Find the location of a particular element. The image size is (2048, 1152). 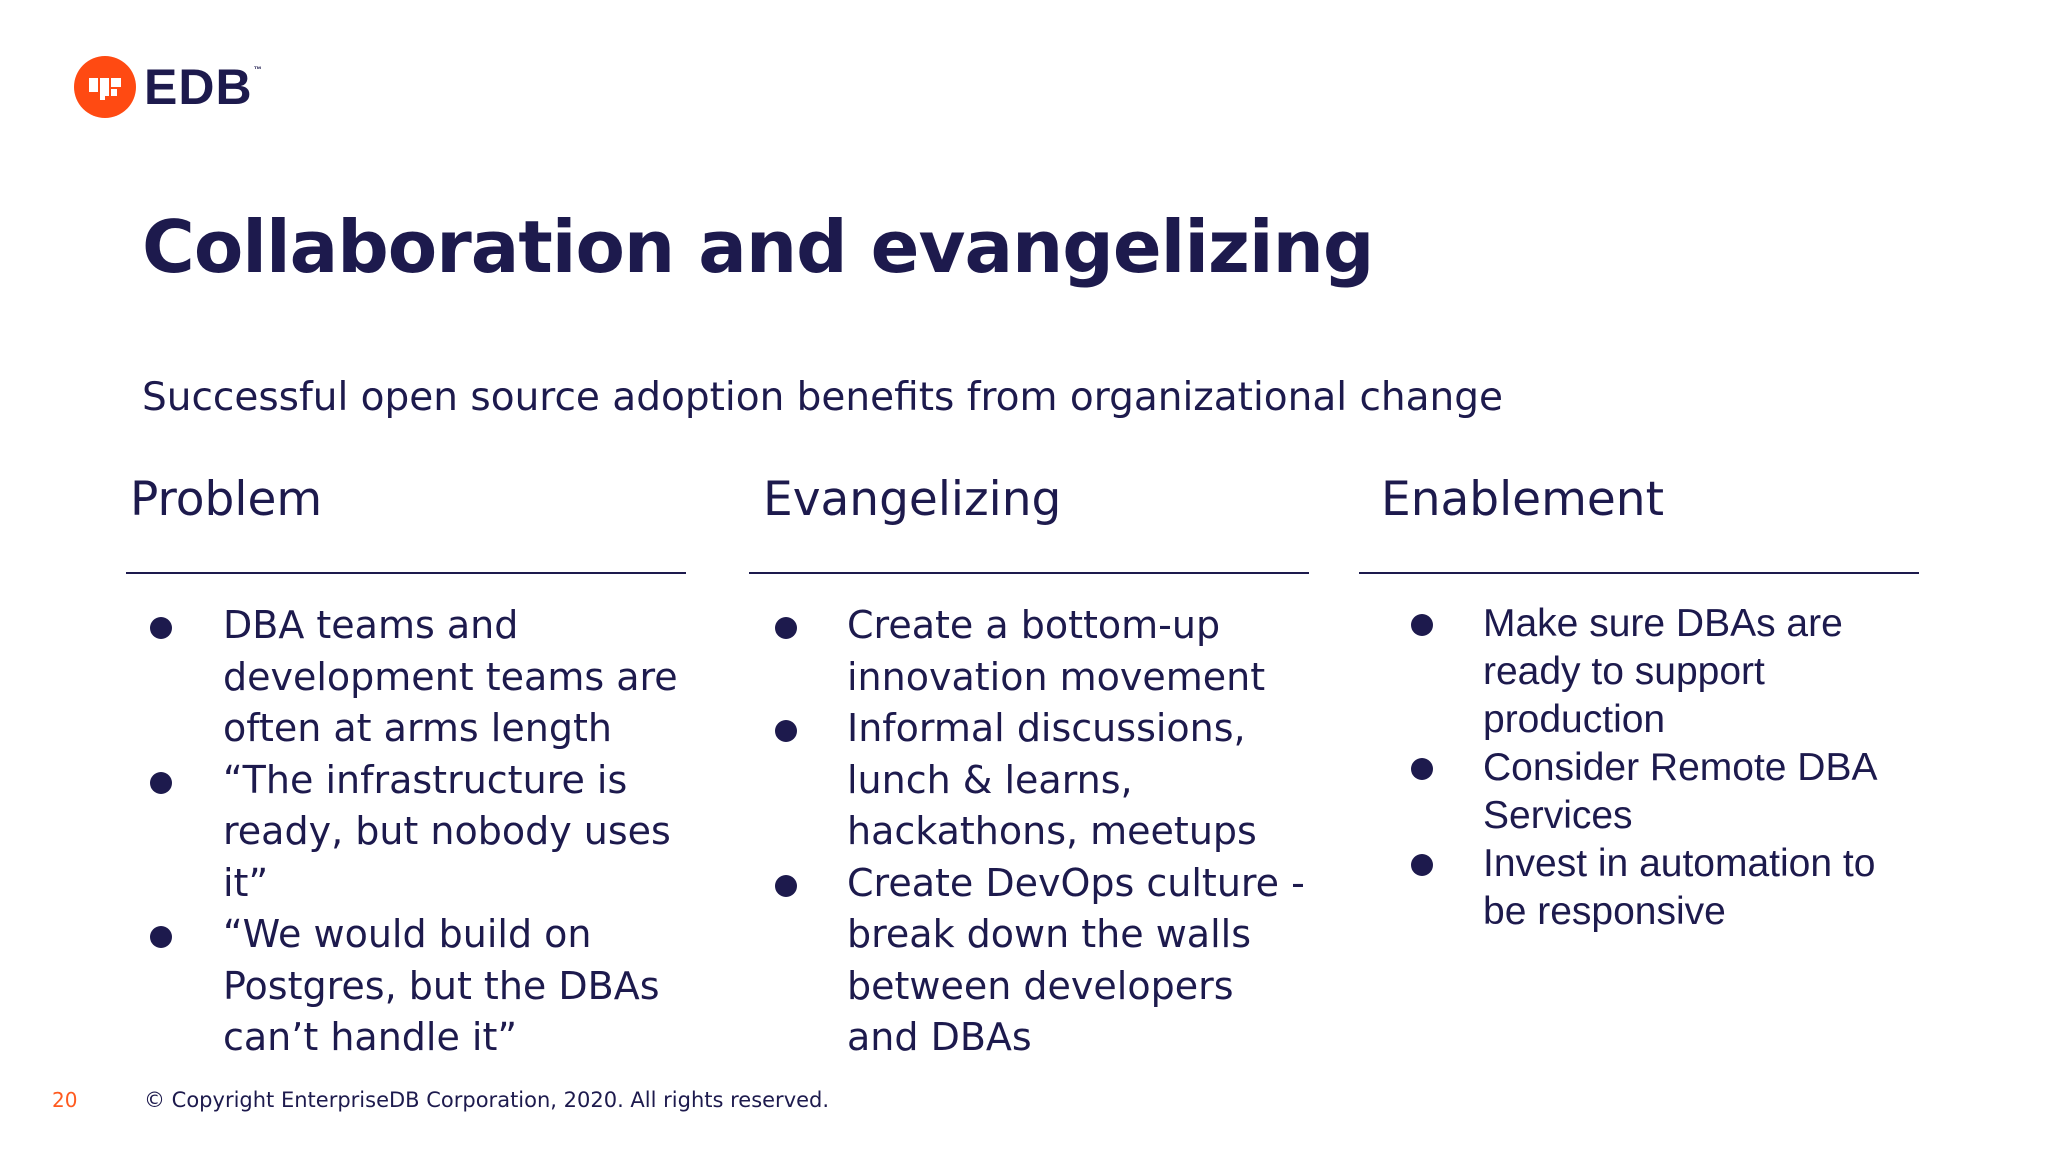

evangelizing-heading: Evangelizing is located at coordinates (912, 499).